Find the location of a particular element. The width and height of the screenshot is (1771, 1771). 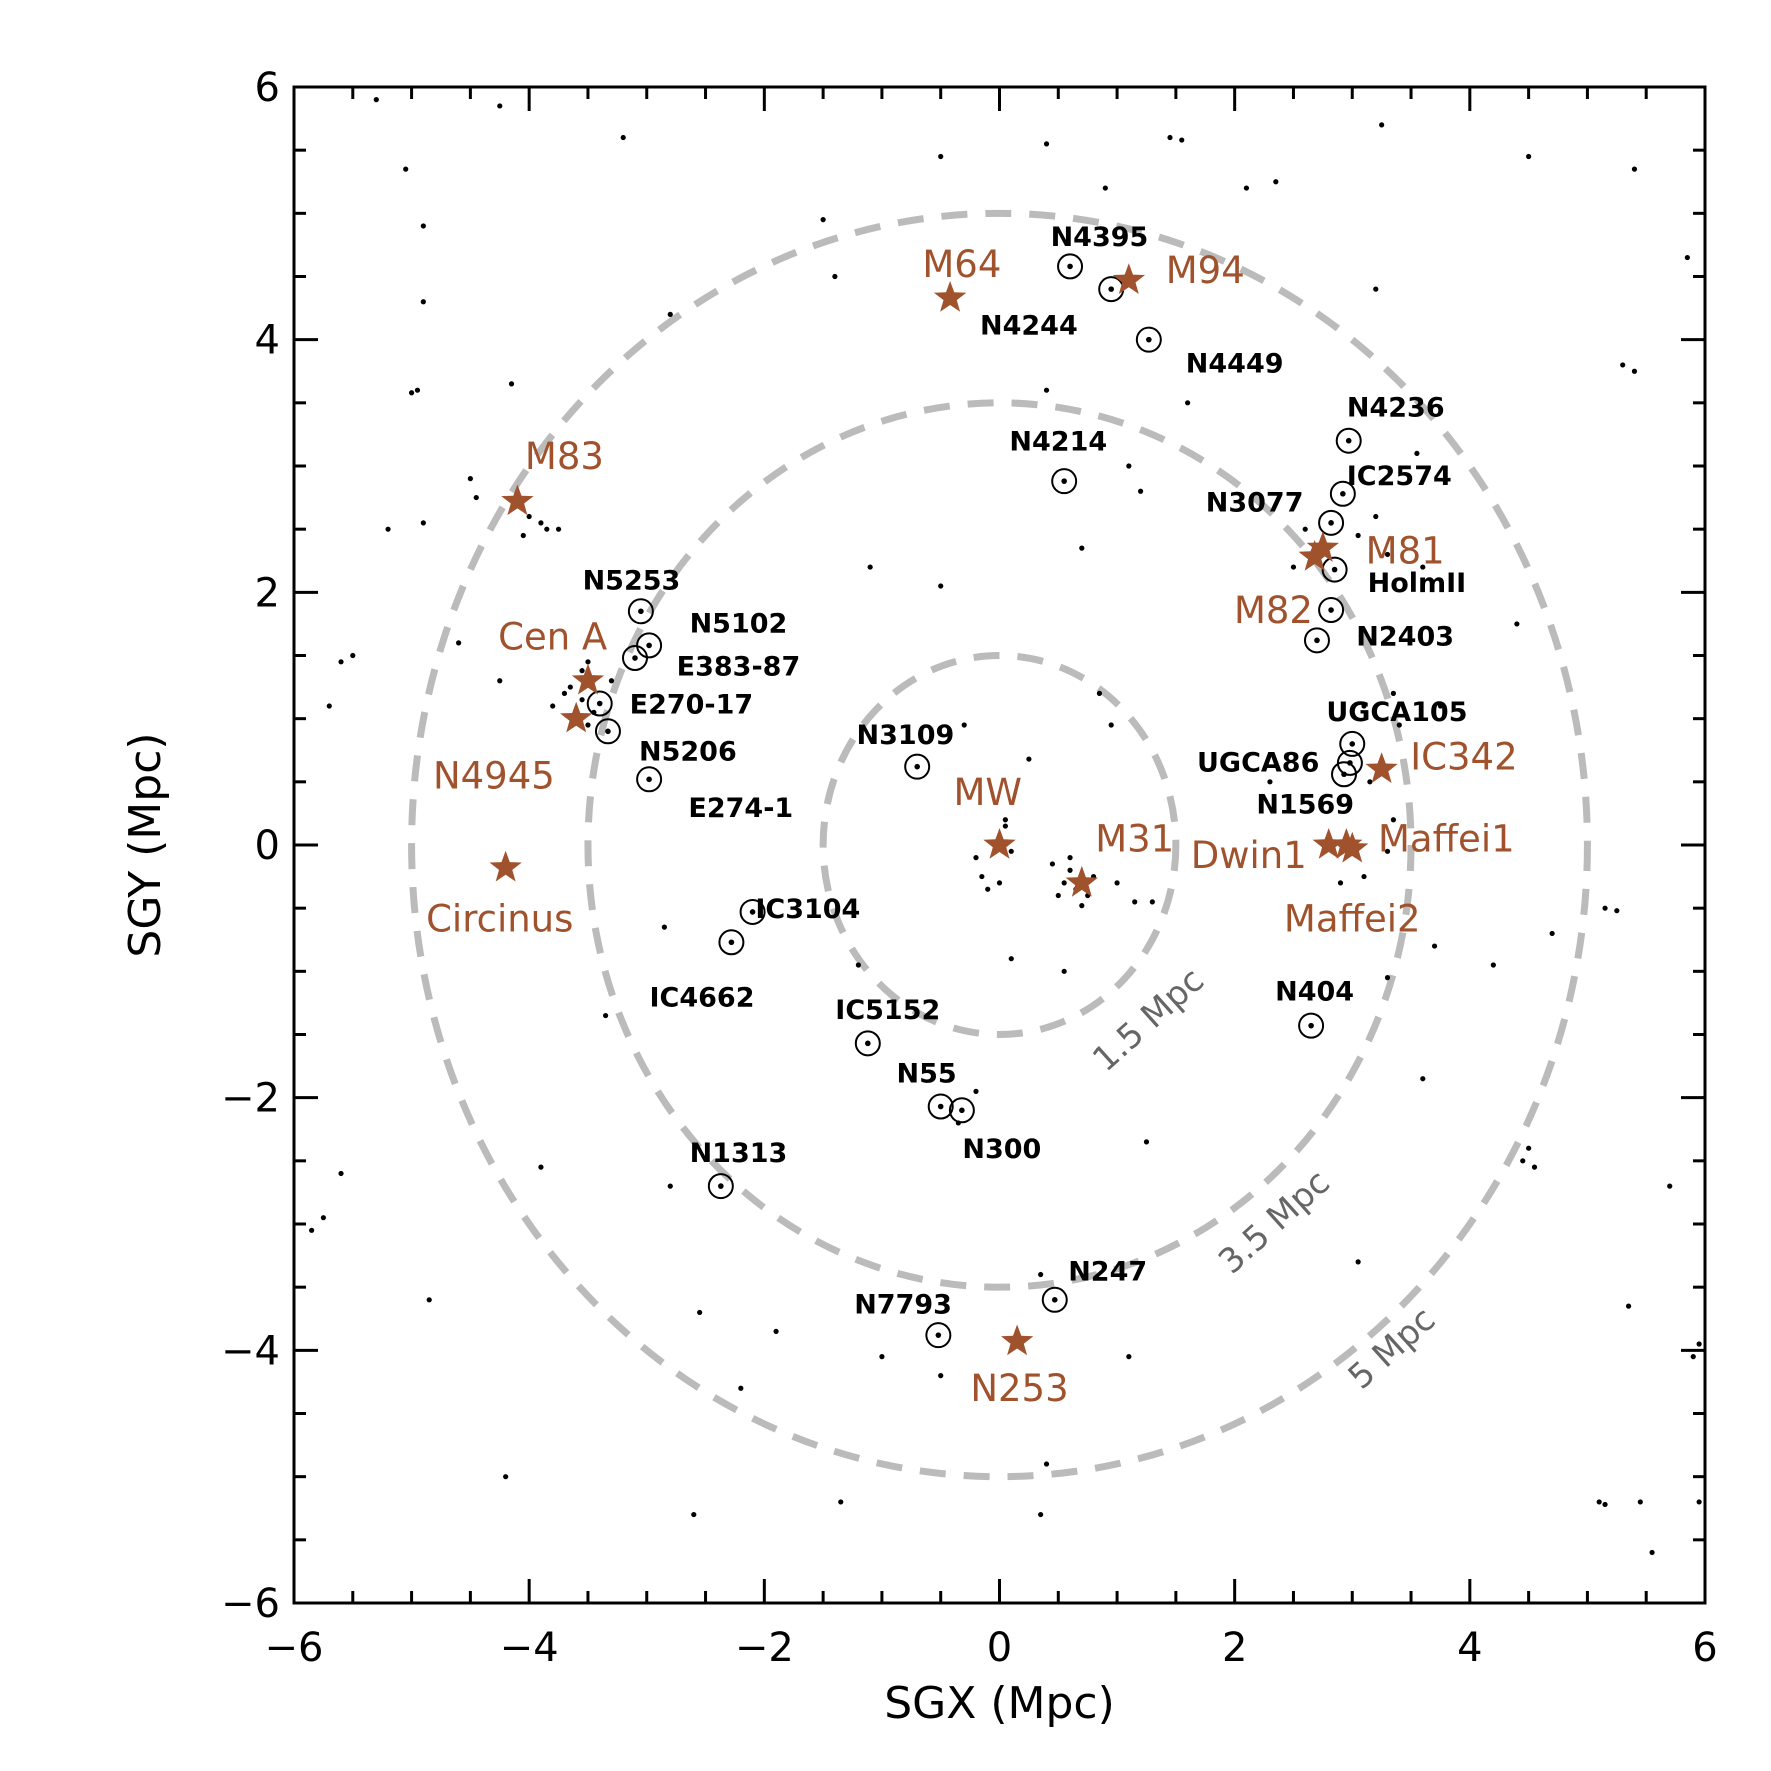

label-n4395: N4395 is located at coordinates (1100, 237).